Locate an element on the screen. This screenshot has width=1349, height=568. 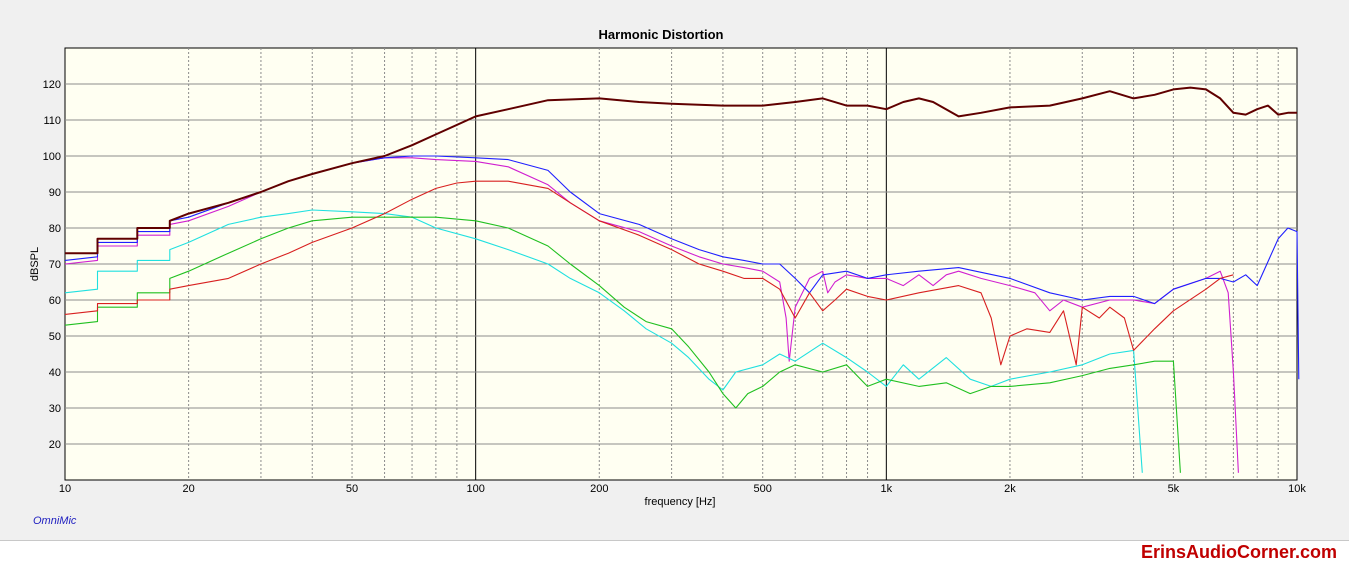
y-axis: 20 30 40 50 60 70 80 90 100 110 120 is located at coordinates (52, 265).